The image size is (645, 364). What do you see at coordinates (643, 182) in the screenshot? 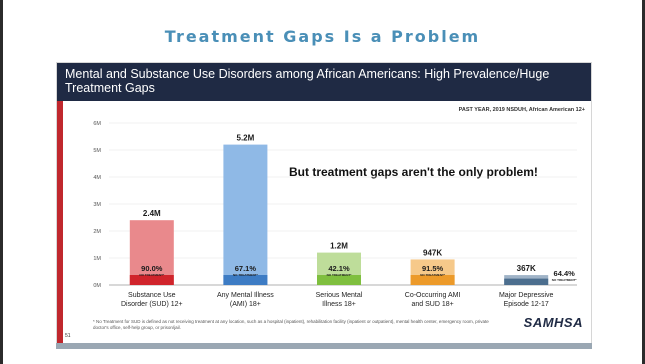
I see `frame-edge-right` at bounding box center [643, 182].